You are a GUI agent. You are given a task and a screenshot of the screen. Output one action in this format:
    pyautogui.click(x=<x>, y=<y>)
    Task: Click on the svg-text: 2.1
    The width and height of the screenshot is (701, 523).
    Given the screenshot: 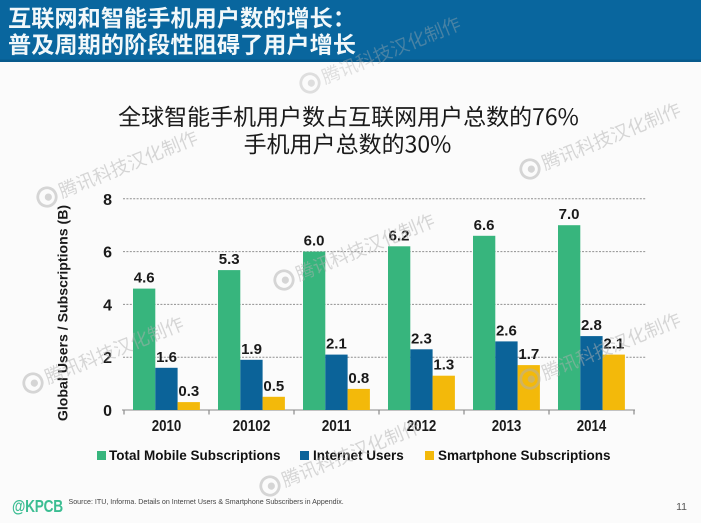 What is the action you would take?
    pyautogui.click(x=336, y=344)
    